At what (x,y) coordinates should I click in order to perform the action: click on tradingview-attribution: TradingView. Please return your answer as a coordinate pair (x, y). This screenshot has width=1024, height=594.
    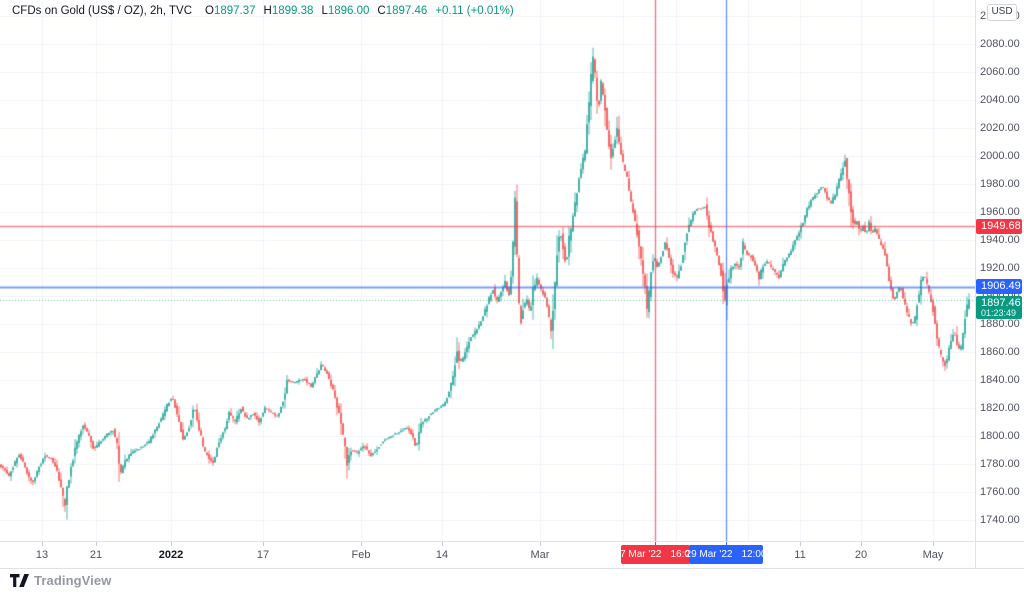
    Looking at the image, I should click on (60, 580).